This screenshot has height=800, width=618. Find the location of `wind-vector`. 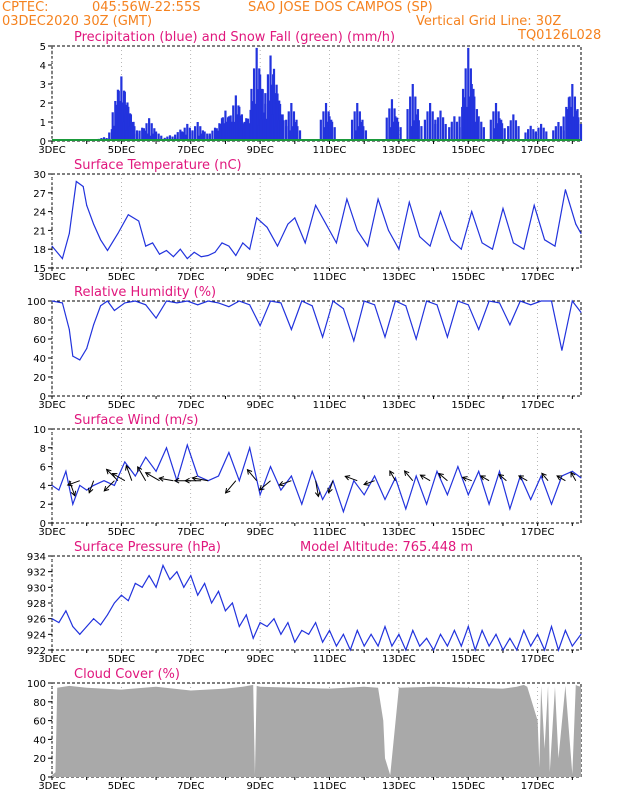

wind-vector is located at coordinates (200, 479).